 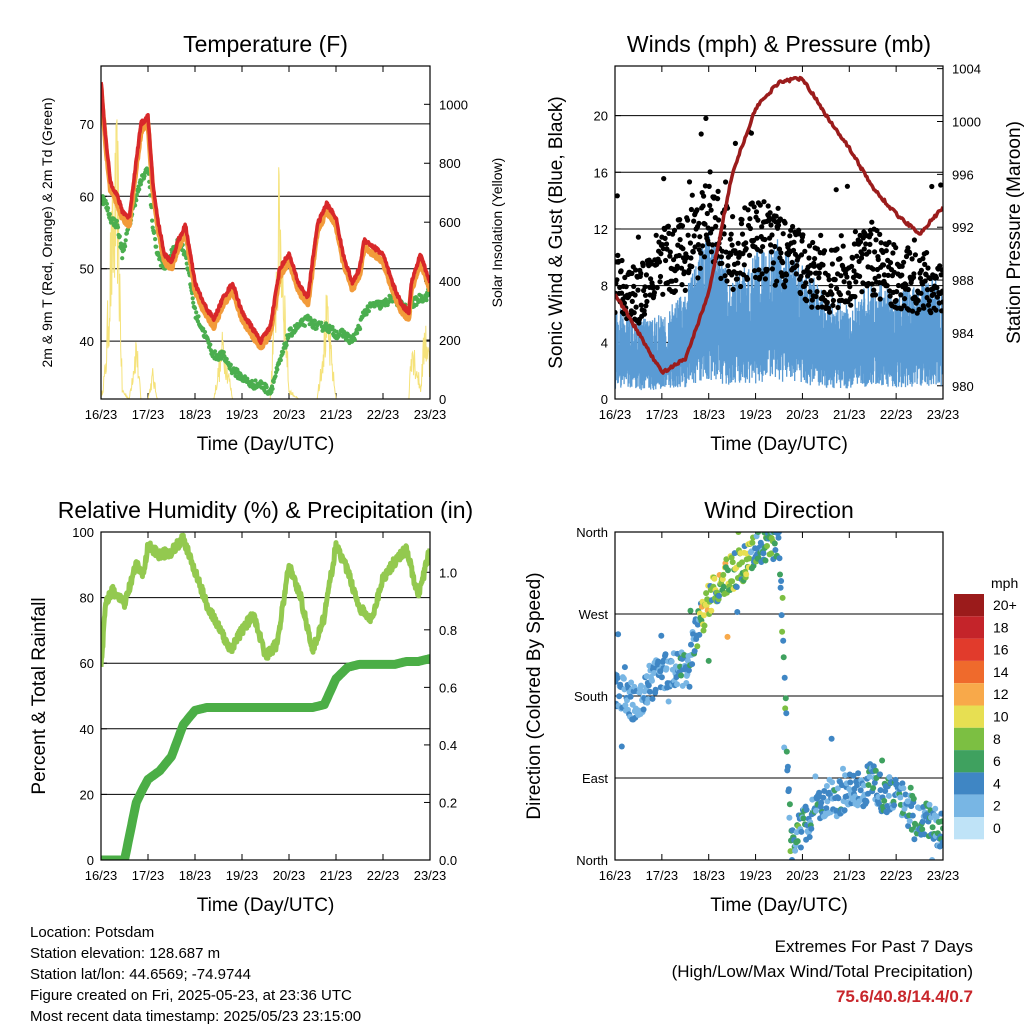 What do you see at coordinates (1005, 605) in the screenshot?
I see `colorbar-label: 20+` at bounding box center [1005, 605].